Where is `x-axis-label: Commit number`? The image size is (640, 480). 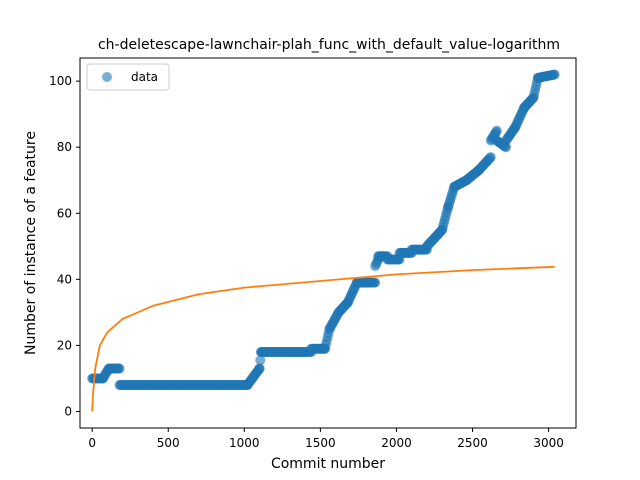 x-axis-label: Commit number is located at coordinates (328, 464).